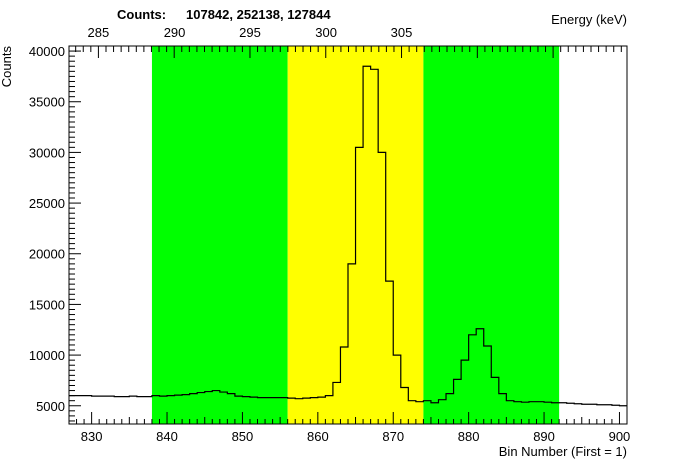 This screenshot has width=696, height=472. What do you see at coordinates (92, 436) in the screenshot?
I see `x-tick-label: 830` at bounding box center [92, 436].